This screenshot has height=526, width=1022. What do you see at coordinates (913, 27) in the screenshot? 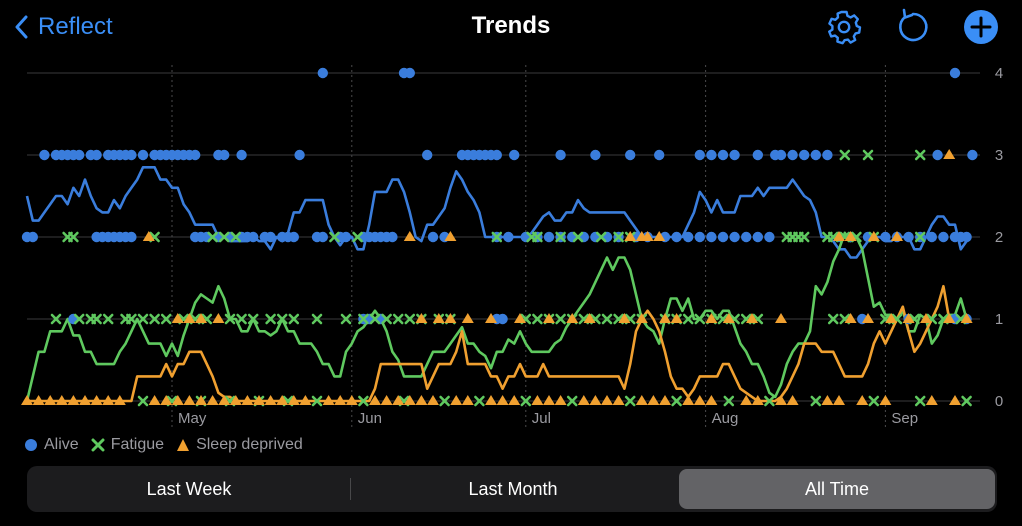
I see `refresh-icon` at bounding box center [913, 27].